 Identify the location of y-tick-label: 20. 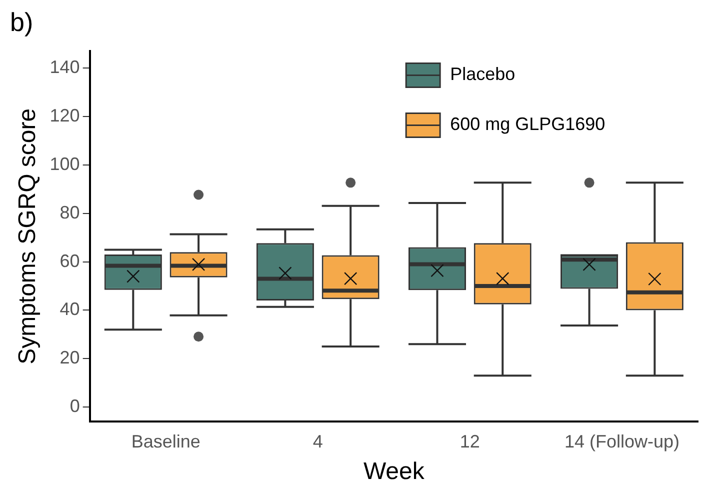
(70, 358).